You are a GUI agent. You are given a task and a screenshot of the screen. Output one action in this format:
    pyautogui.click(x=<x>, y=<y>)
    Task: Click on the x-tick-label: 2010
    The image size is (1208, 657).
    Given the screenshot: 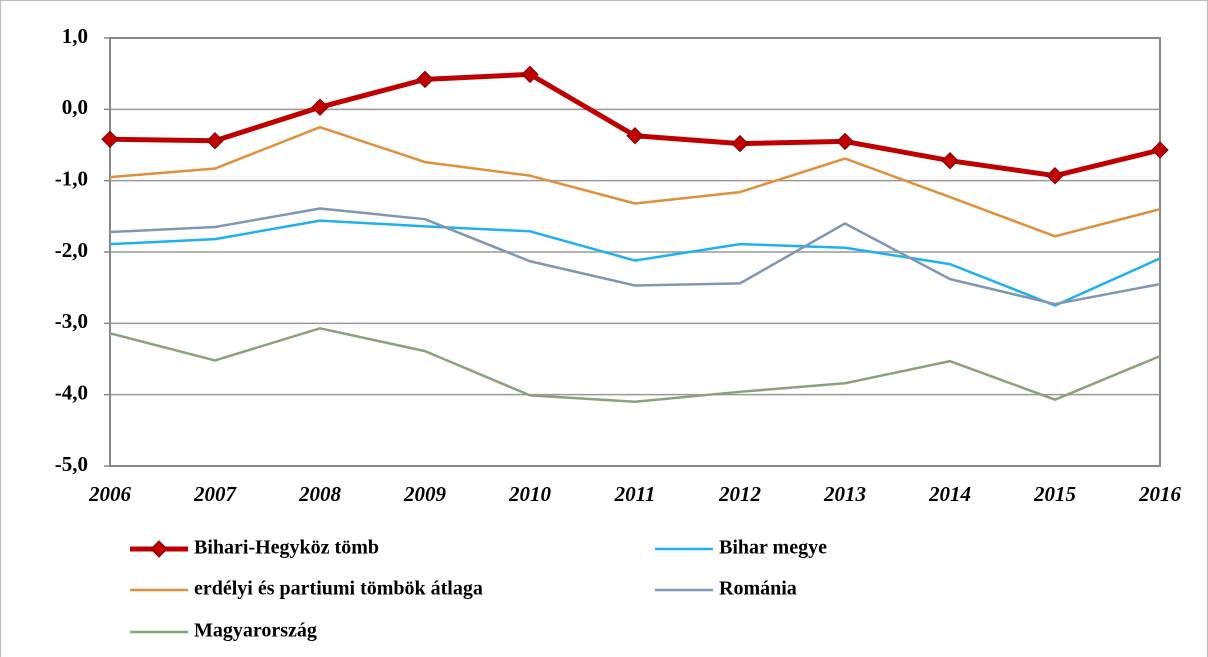 What is the action you would take?
    pyautogui.click(x=530, y=494)
    